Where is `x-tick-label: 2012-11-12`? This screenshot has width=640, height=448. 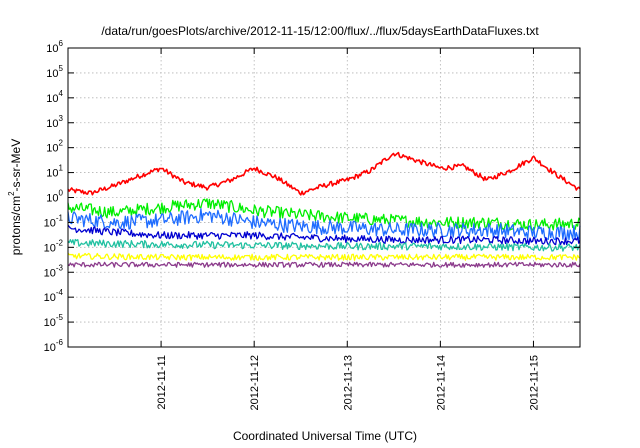 x-tick-label: 2012-11-12 is located at coordinates (255, 382).